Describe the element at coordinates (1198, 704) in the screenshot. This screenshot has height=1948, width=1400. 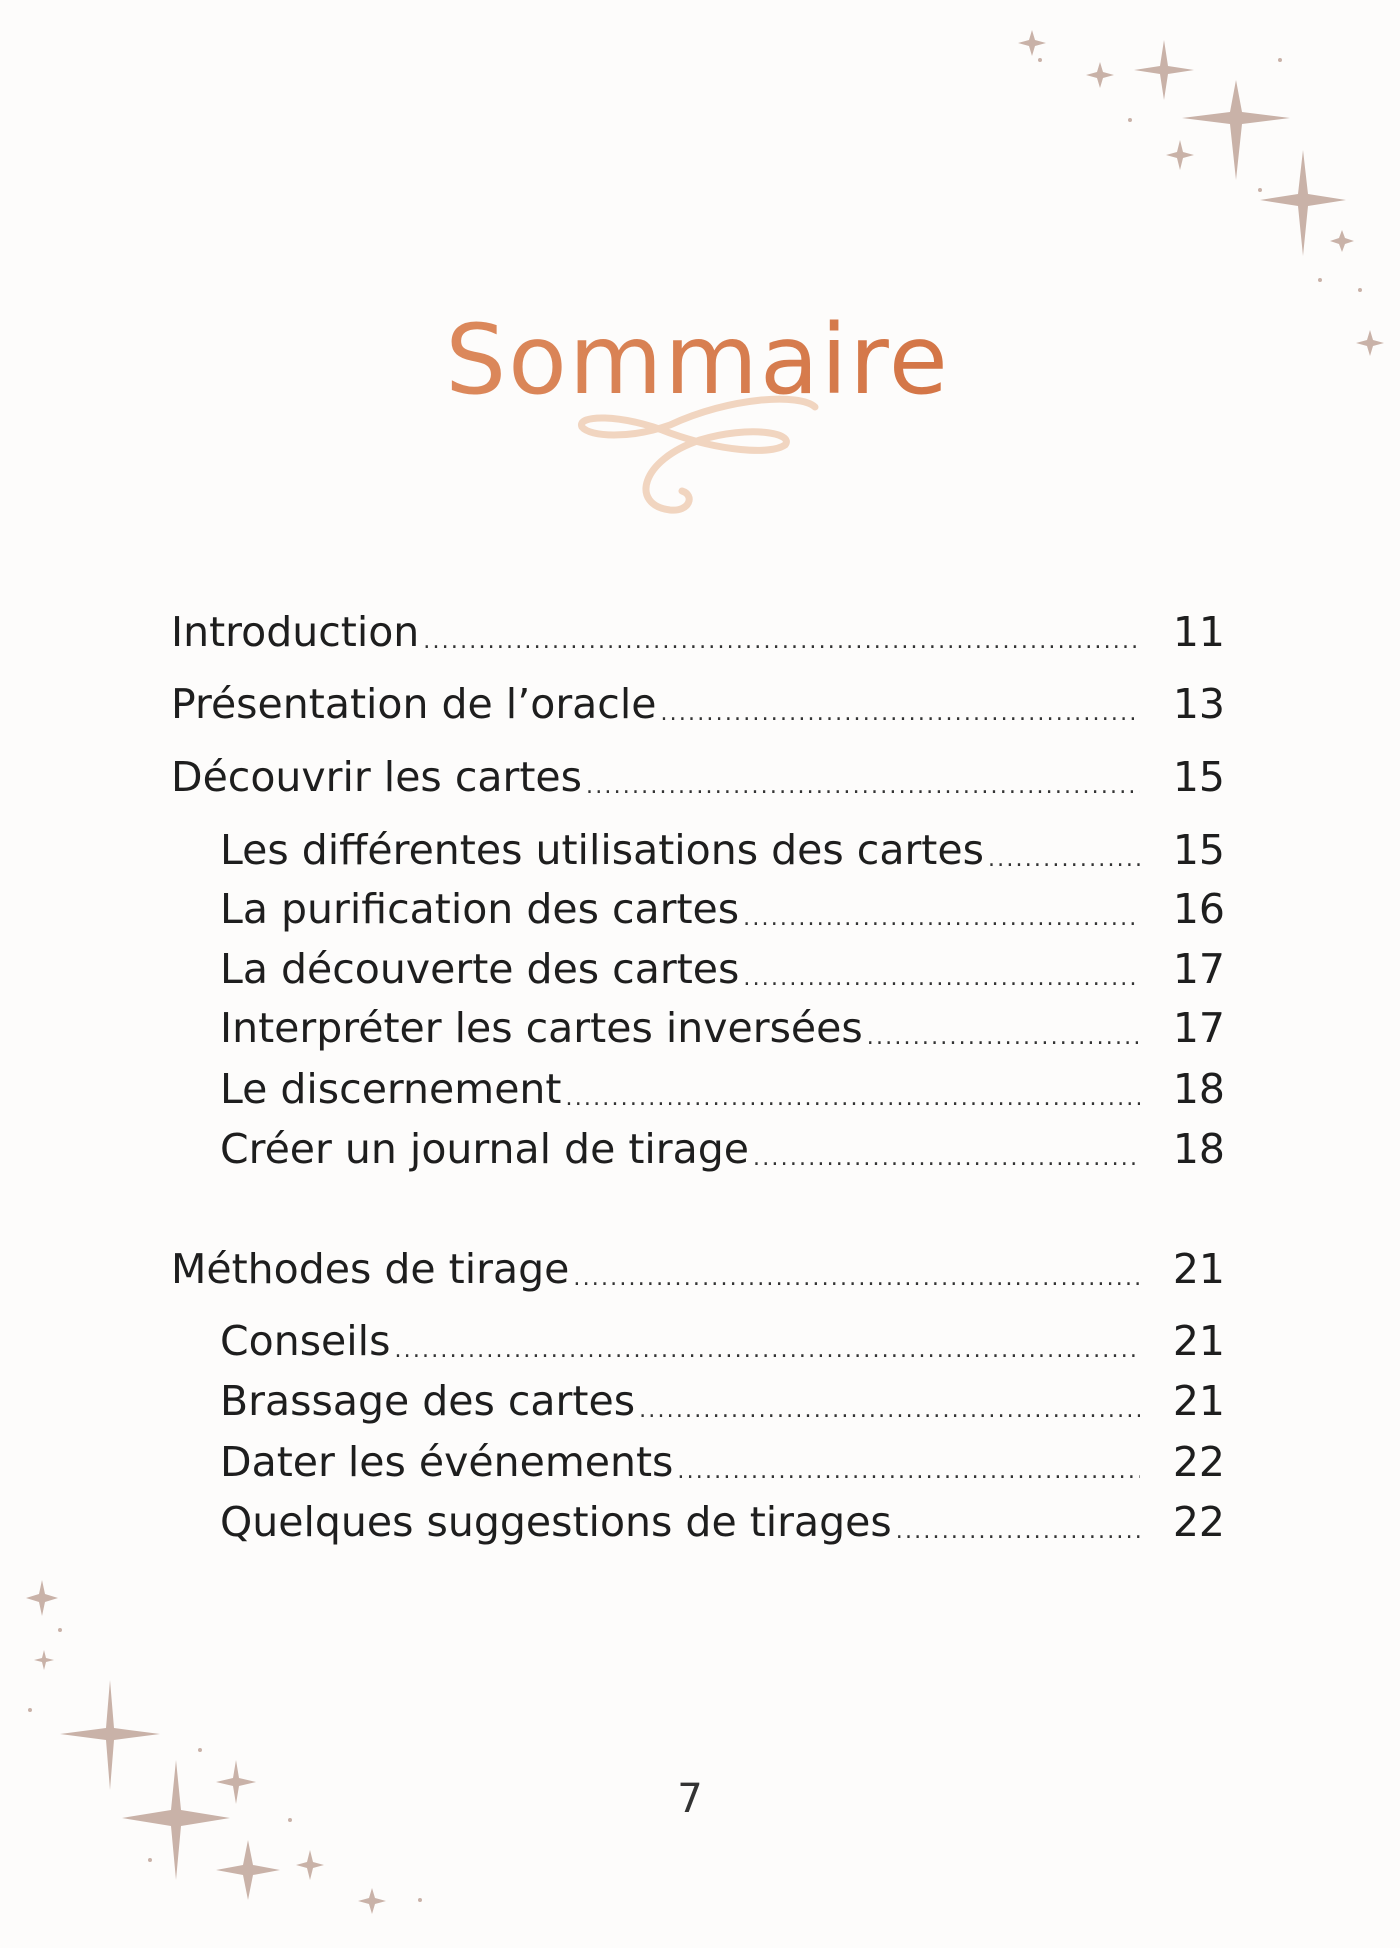
I see `toc-entry-page: 13` at that location.